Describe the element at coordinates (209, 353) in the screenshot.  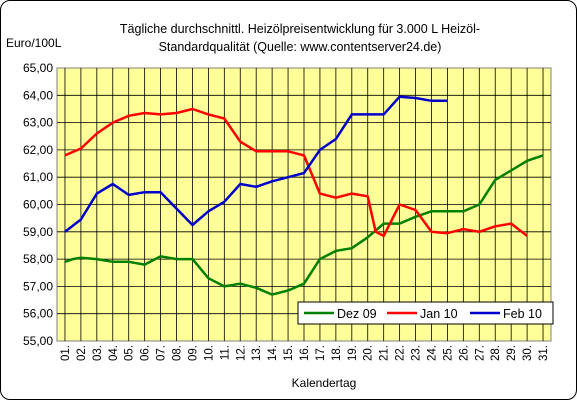
I see `x-tick-label: 10.` at that location.